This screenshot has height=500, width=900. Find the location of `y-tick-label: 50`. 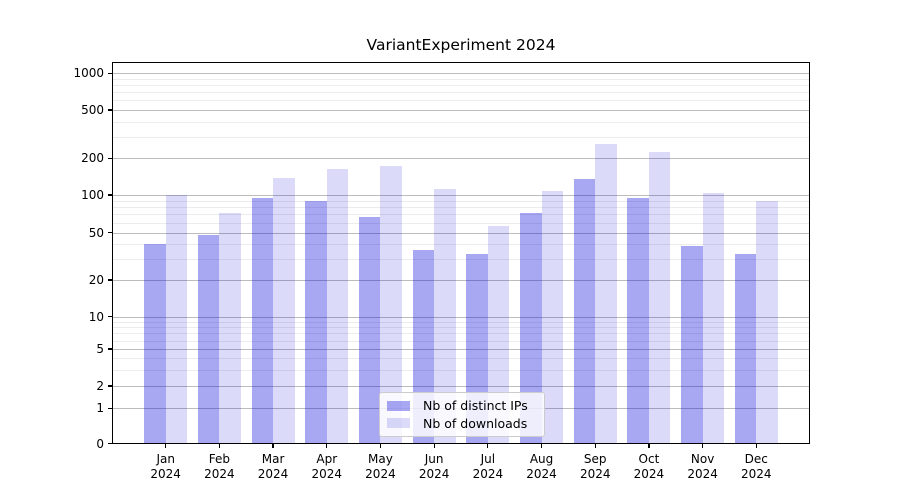

y-tick-label: 50 is located at coordinates (96, 232).